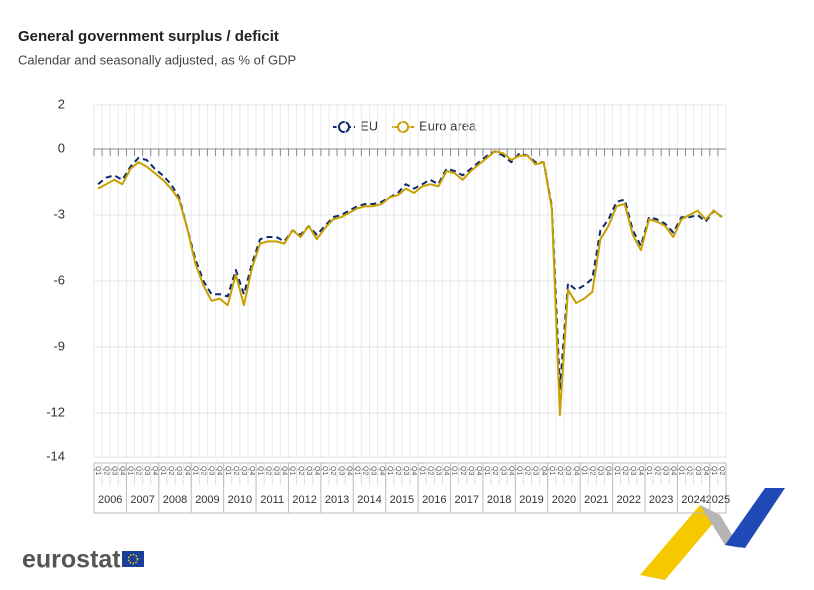  Describe the element at coordinates (175, 500) in the screenshot. I see `year-label: 2008` at that location.